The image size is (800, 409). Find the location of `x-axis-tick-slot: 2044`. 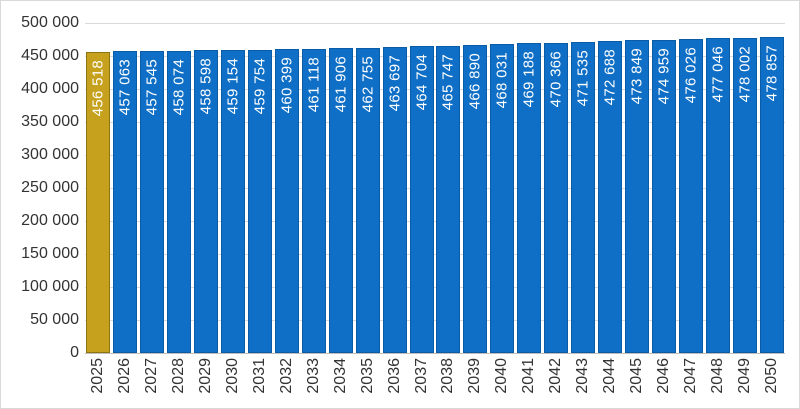

x-axis-tick-slot: 2044 is located at coordinates (610, 383).